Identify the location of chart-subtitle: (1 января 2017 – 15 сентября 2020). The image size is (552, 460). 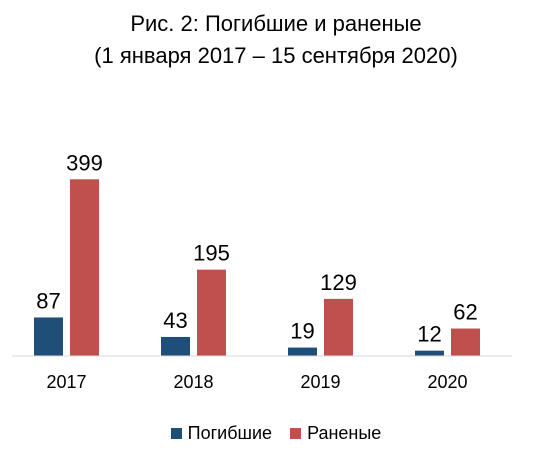
(276, 55).